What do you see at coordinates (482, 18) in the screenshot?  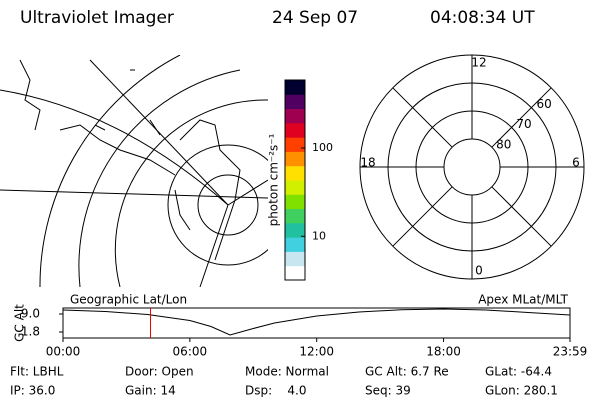 I see `time: 04:08:34 UT` at bounding box center [482, 18].